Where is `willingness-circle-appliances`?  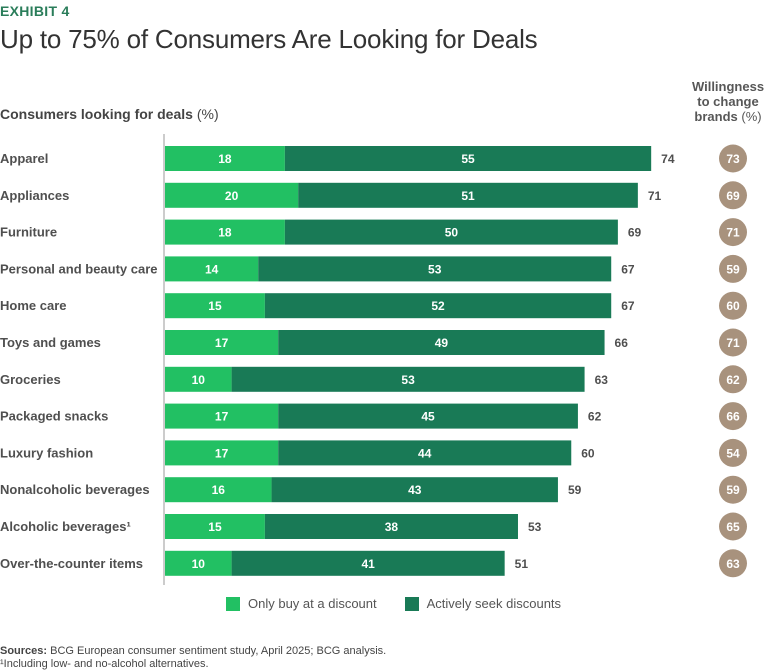
willingness-circle-appliances is located at coordinates (733, 195).